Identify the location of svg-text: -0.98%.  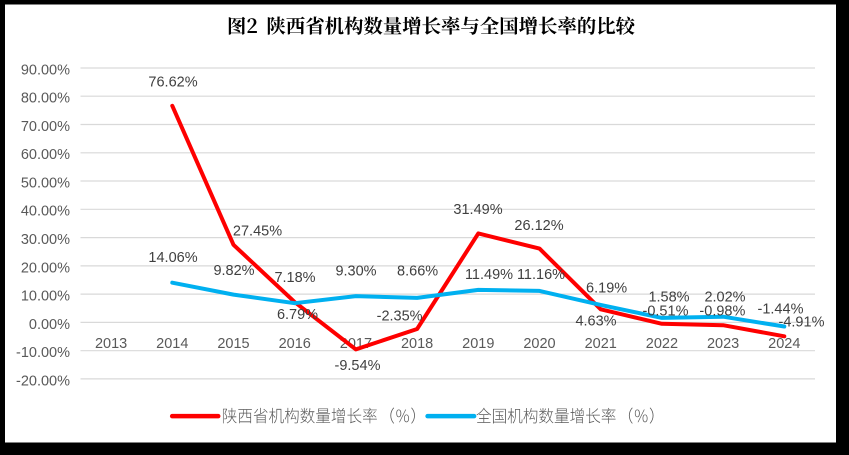
(722, 311).